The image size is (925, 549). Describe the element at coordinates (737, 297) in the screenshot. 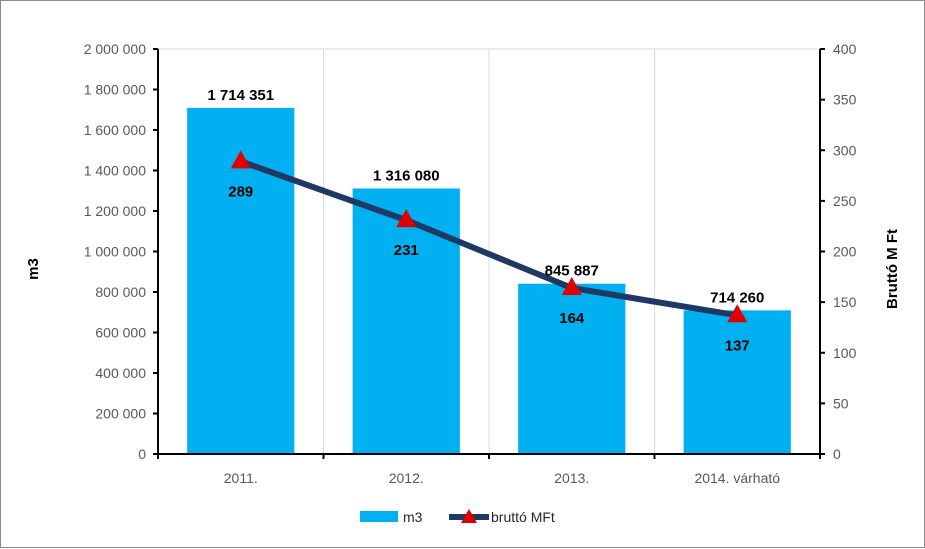

I see `bar-data-label: 714 260` at that location.